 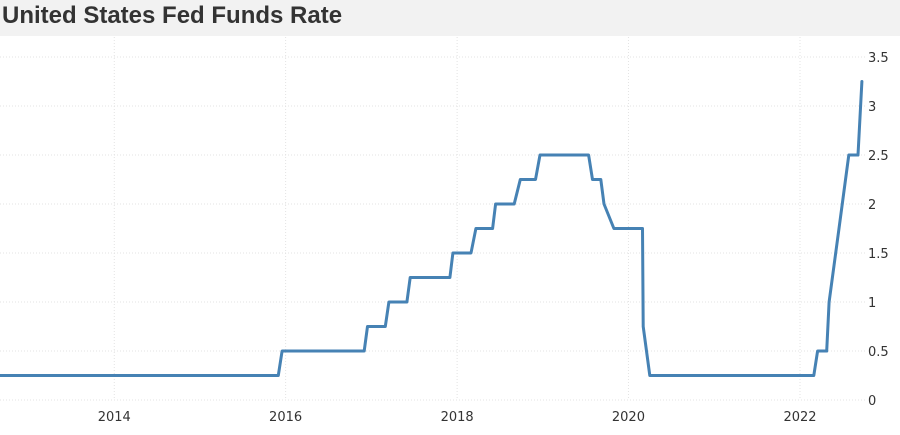 I want to click on y-tick-label: 3, so click(x=872, y=107).